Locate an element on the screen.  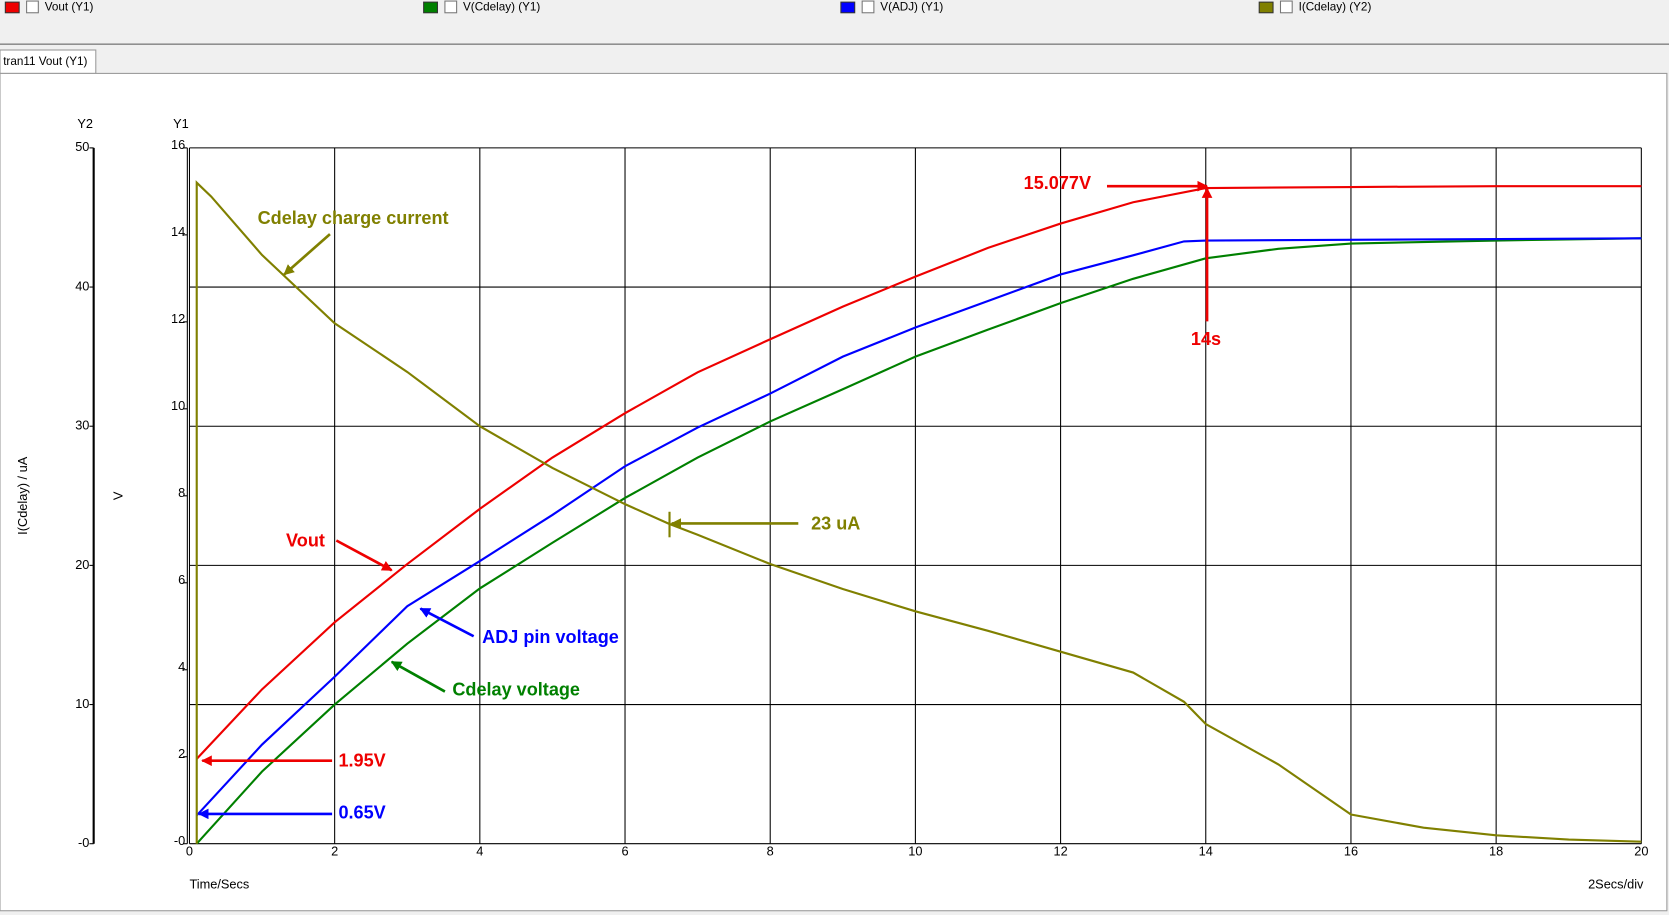
annotation: Vout is located at coordinates (305, 540).